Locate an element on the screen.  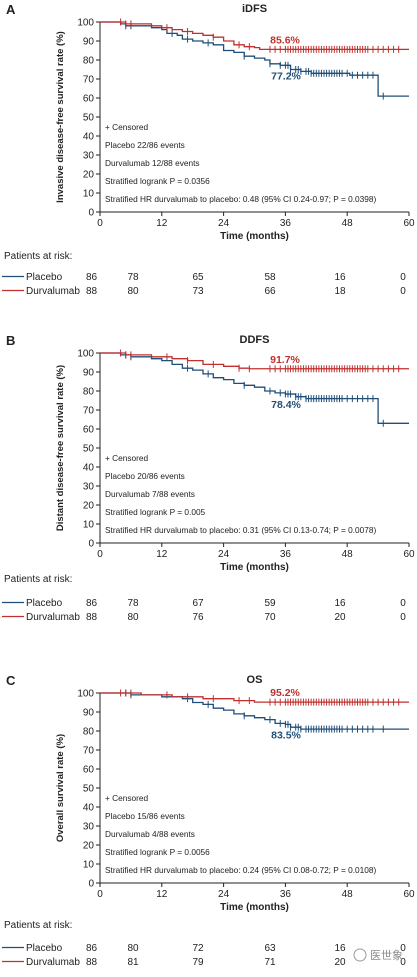
y-axis-title: Distant disease-free survival rate (%) is located at coordinates (60, 448).